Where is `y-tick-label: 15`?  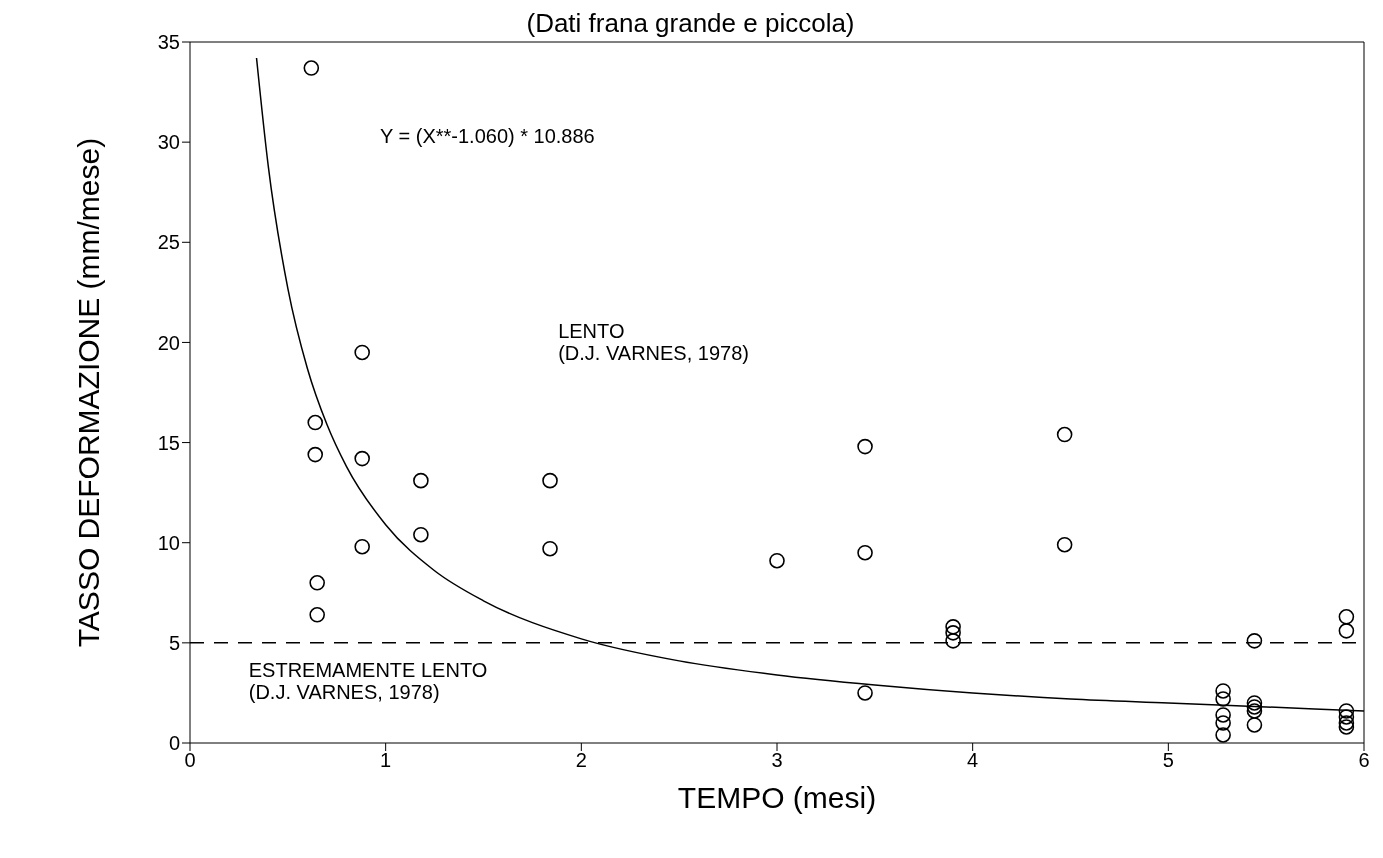
y-tick-label: 15 is located at coordinates (168, 442).